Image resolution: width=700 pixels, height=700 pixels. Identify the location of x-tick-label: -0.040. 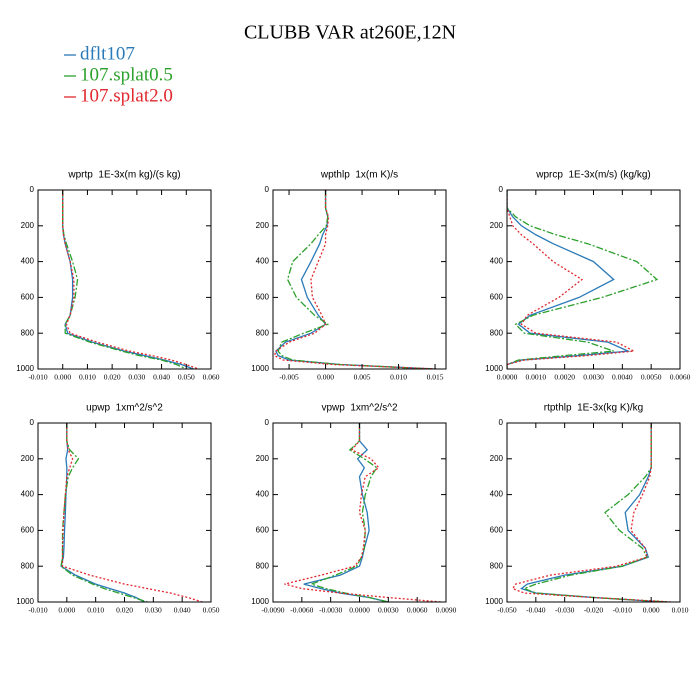
(536, 610).